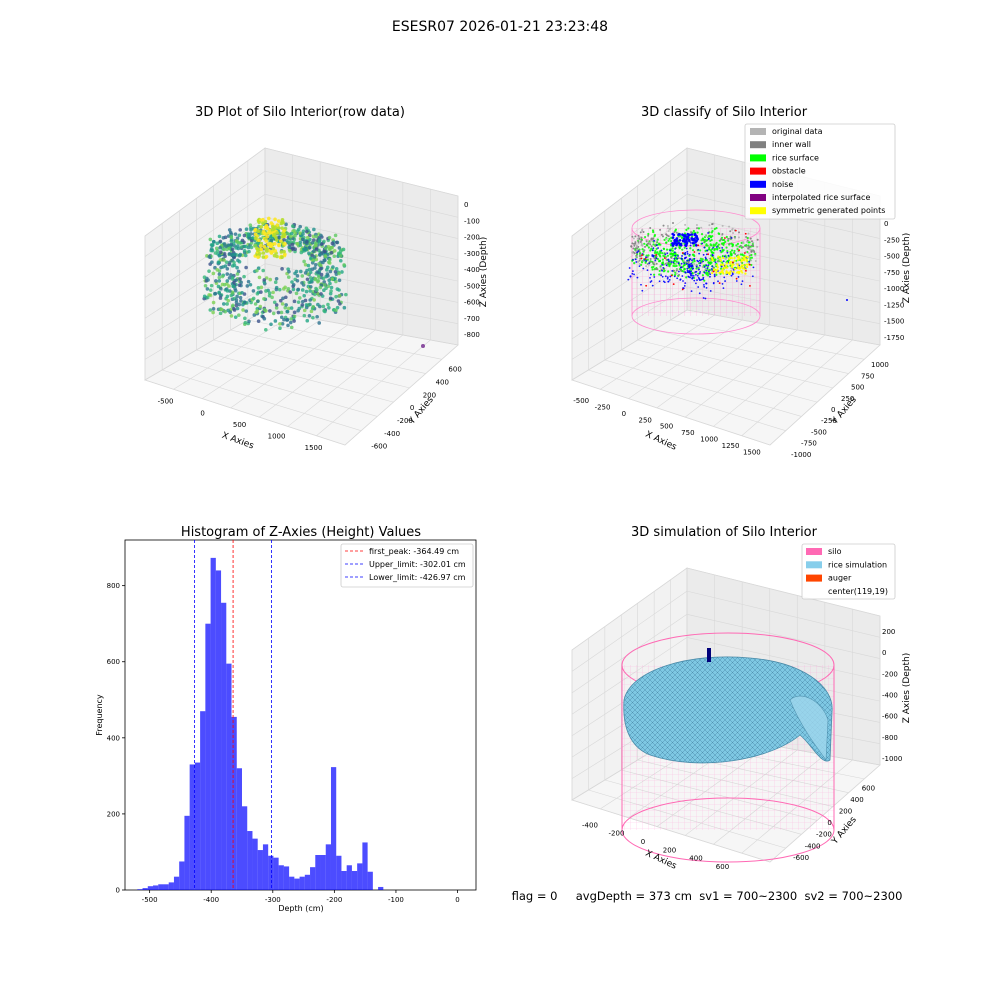  What do you see at coordinates (726, 296) in the screenshot?
I see `classify-gridlines` at bounding box center [726, 296].